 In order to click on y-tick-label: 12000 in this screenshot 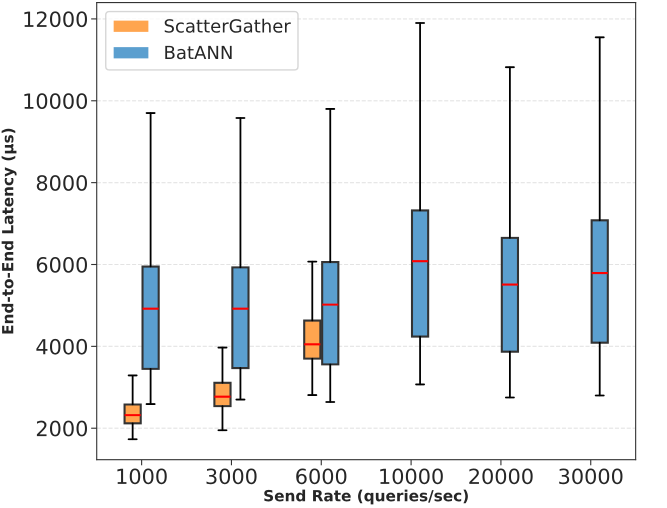, I will do `click(55, 19)`.